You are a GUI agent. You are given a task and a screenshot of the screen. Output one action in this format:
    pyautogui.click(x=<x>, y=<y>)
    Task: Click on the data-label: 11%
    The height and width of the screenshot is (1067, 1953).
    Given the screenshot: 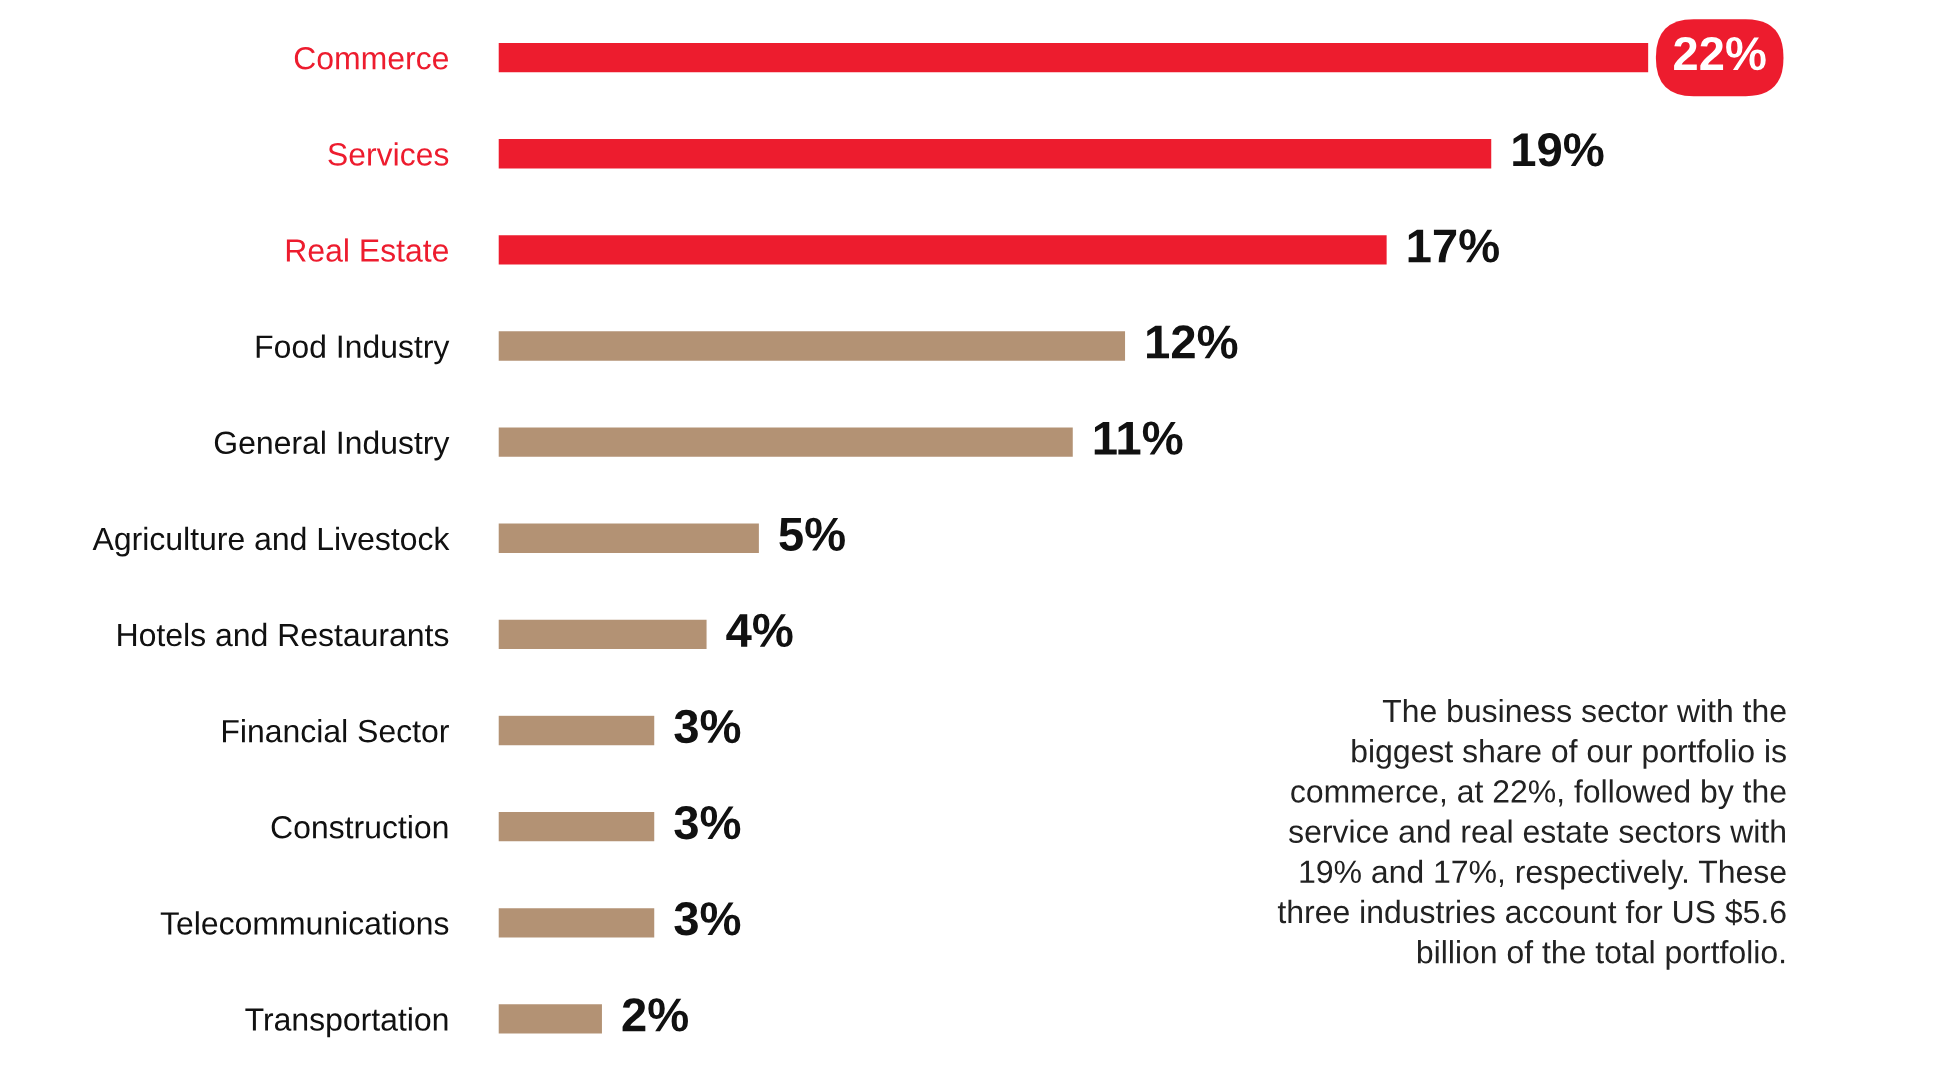 What is the action you would take?
    pyautogui.click(x=1138, y=438)
    